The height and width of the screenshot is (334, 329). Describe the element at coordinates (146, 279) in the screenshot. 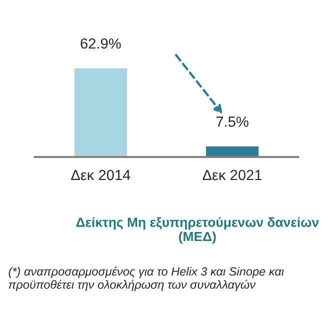

I see `text: (*) αναπροσαρμοσμένος για το Helix 3 και Sinope και προϋποθέτει την ολοκλήρωση των συναλλαγών` at that location.